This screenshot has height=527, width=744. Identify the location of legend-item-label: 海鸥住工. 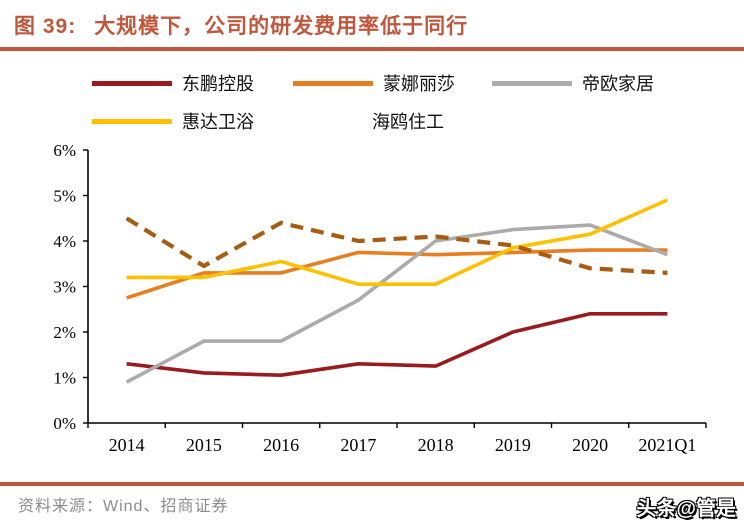
(408, 122).